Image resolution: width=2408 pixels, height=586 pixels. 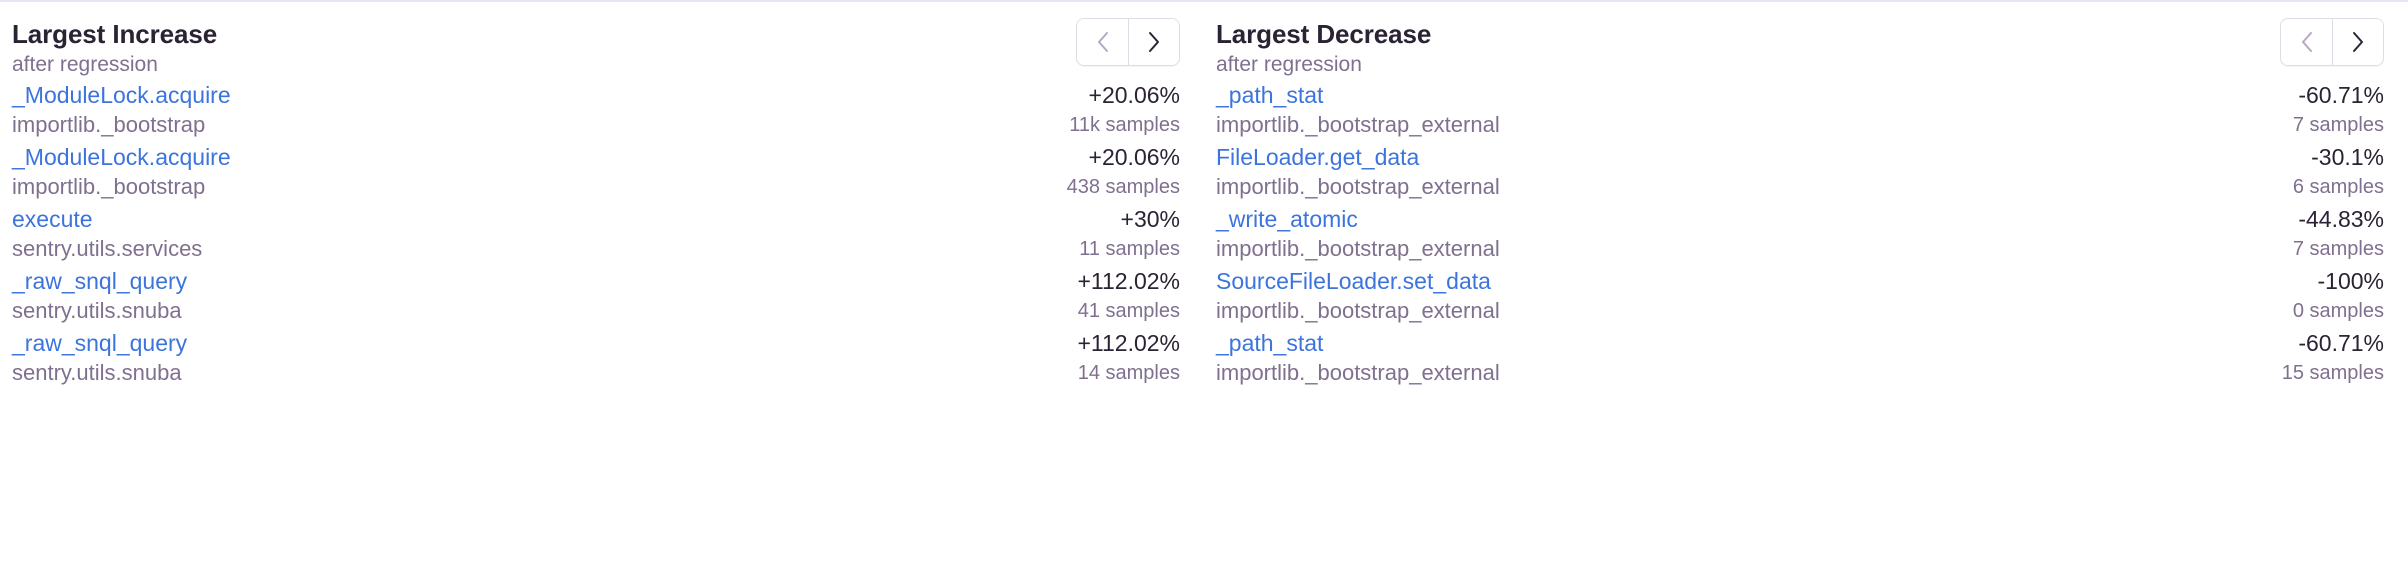 I want to click on sample-count: 11 samples, so click(x=1129, y=249).